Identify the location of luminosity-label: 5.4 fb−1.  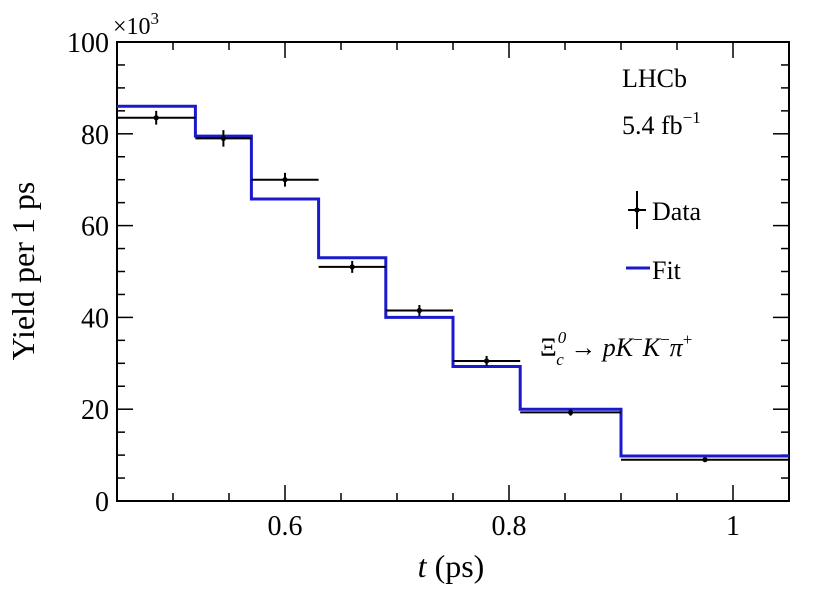
(661, 124).